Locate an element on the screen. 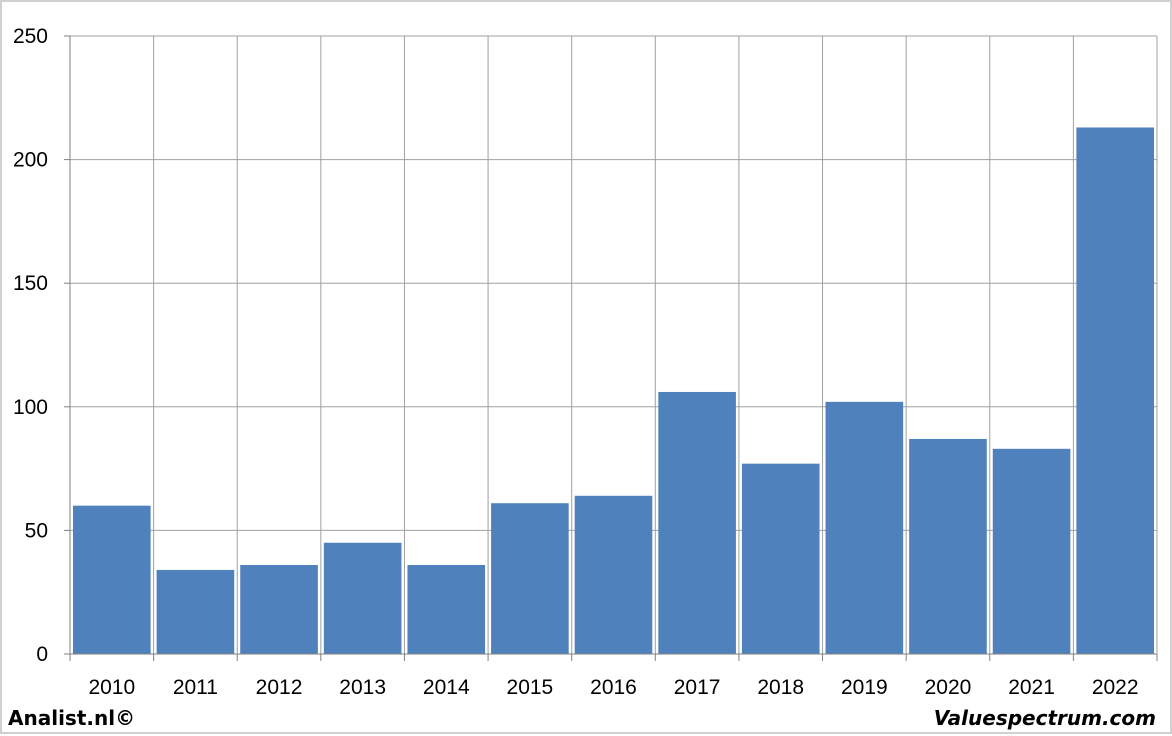 The width and height of the screenshot is (1172, 736). bar-2011 is located at coordinates (195, 611).